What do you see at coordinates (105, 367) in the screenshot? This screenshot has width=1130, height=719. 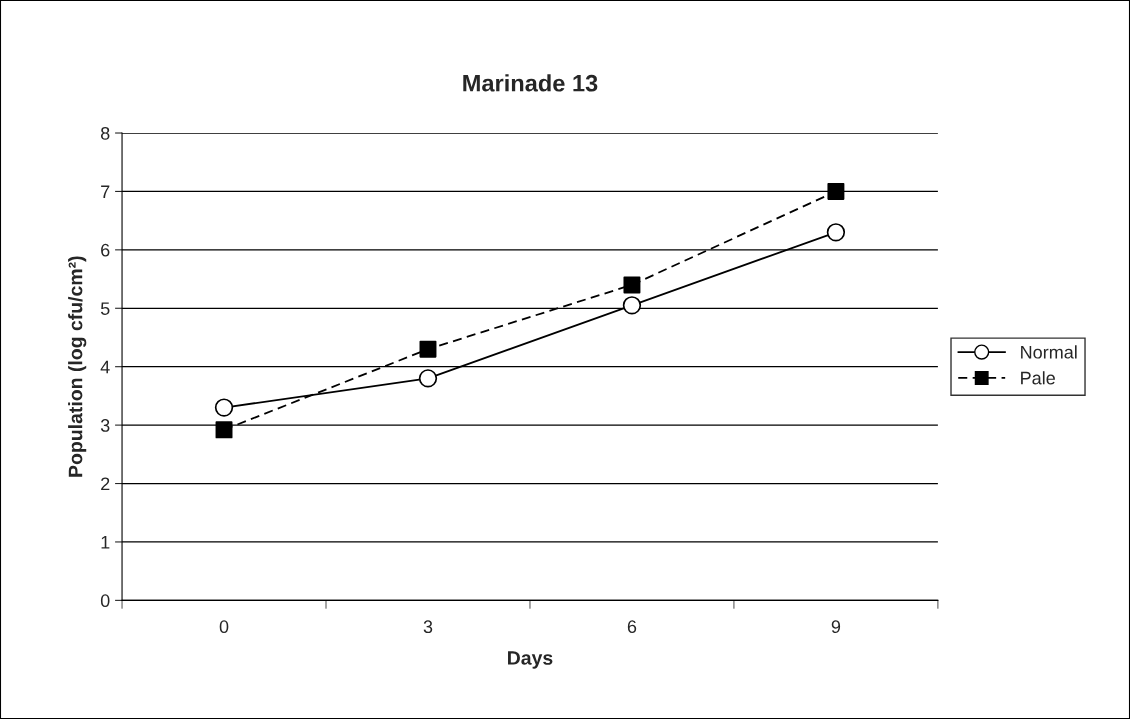 I see `y-tick-label: 4` at bounding box center [105, 367].